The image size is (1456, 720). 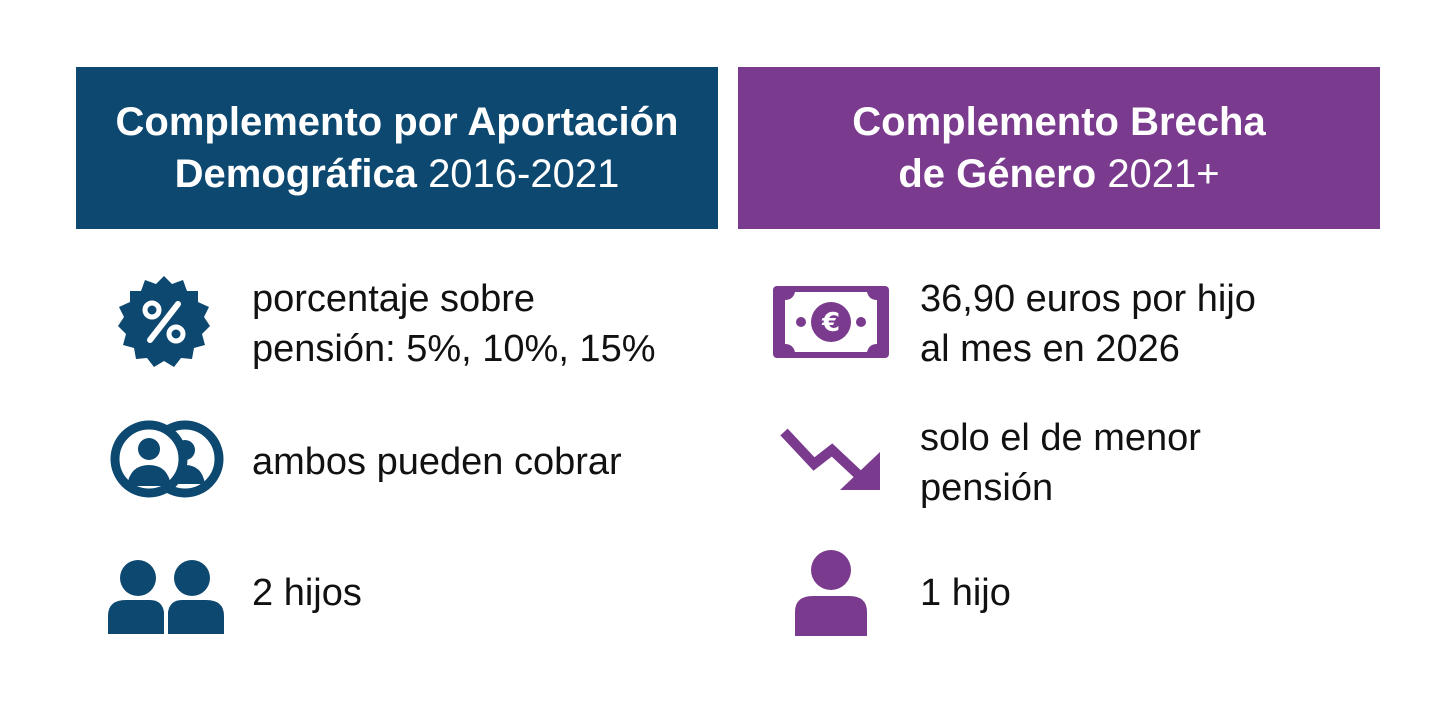 What do you see at coordinates (454, 349) in the screenshot?
I see `left-item-1-line2: pensión: 5%, 10%, 15%` at bounding box center [454, 349].